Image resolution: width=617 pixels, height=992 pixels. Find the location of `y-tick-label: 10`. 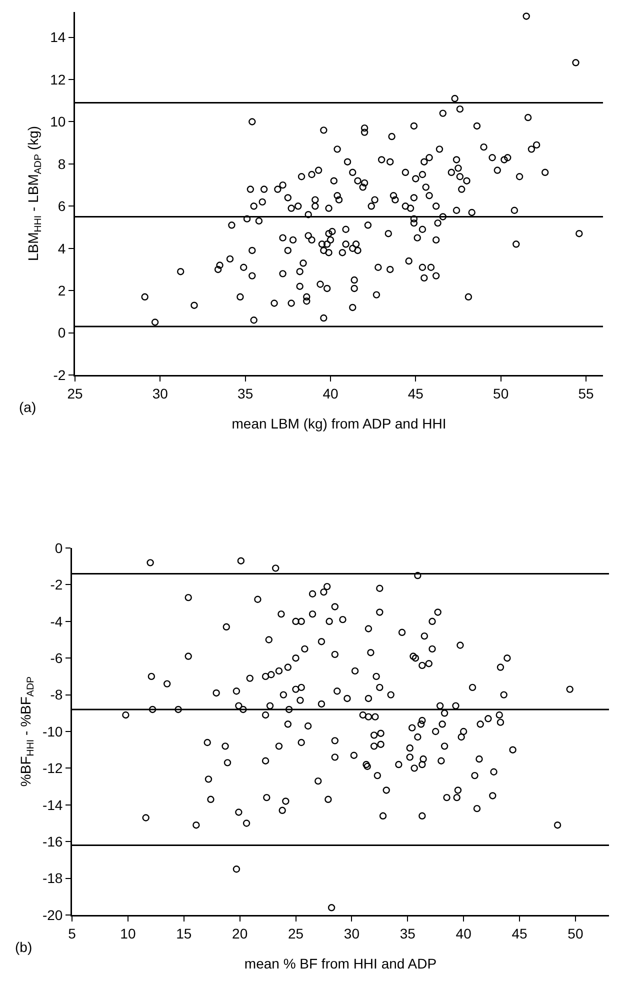

y-tick-label: 10 is located at coordinates (58, 122).